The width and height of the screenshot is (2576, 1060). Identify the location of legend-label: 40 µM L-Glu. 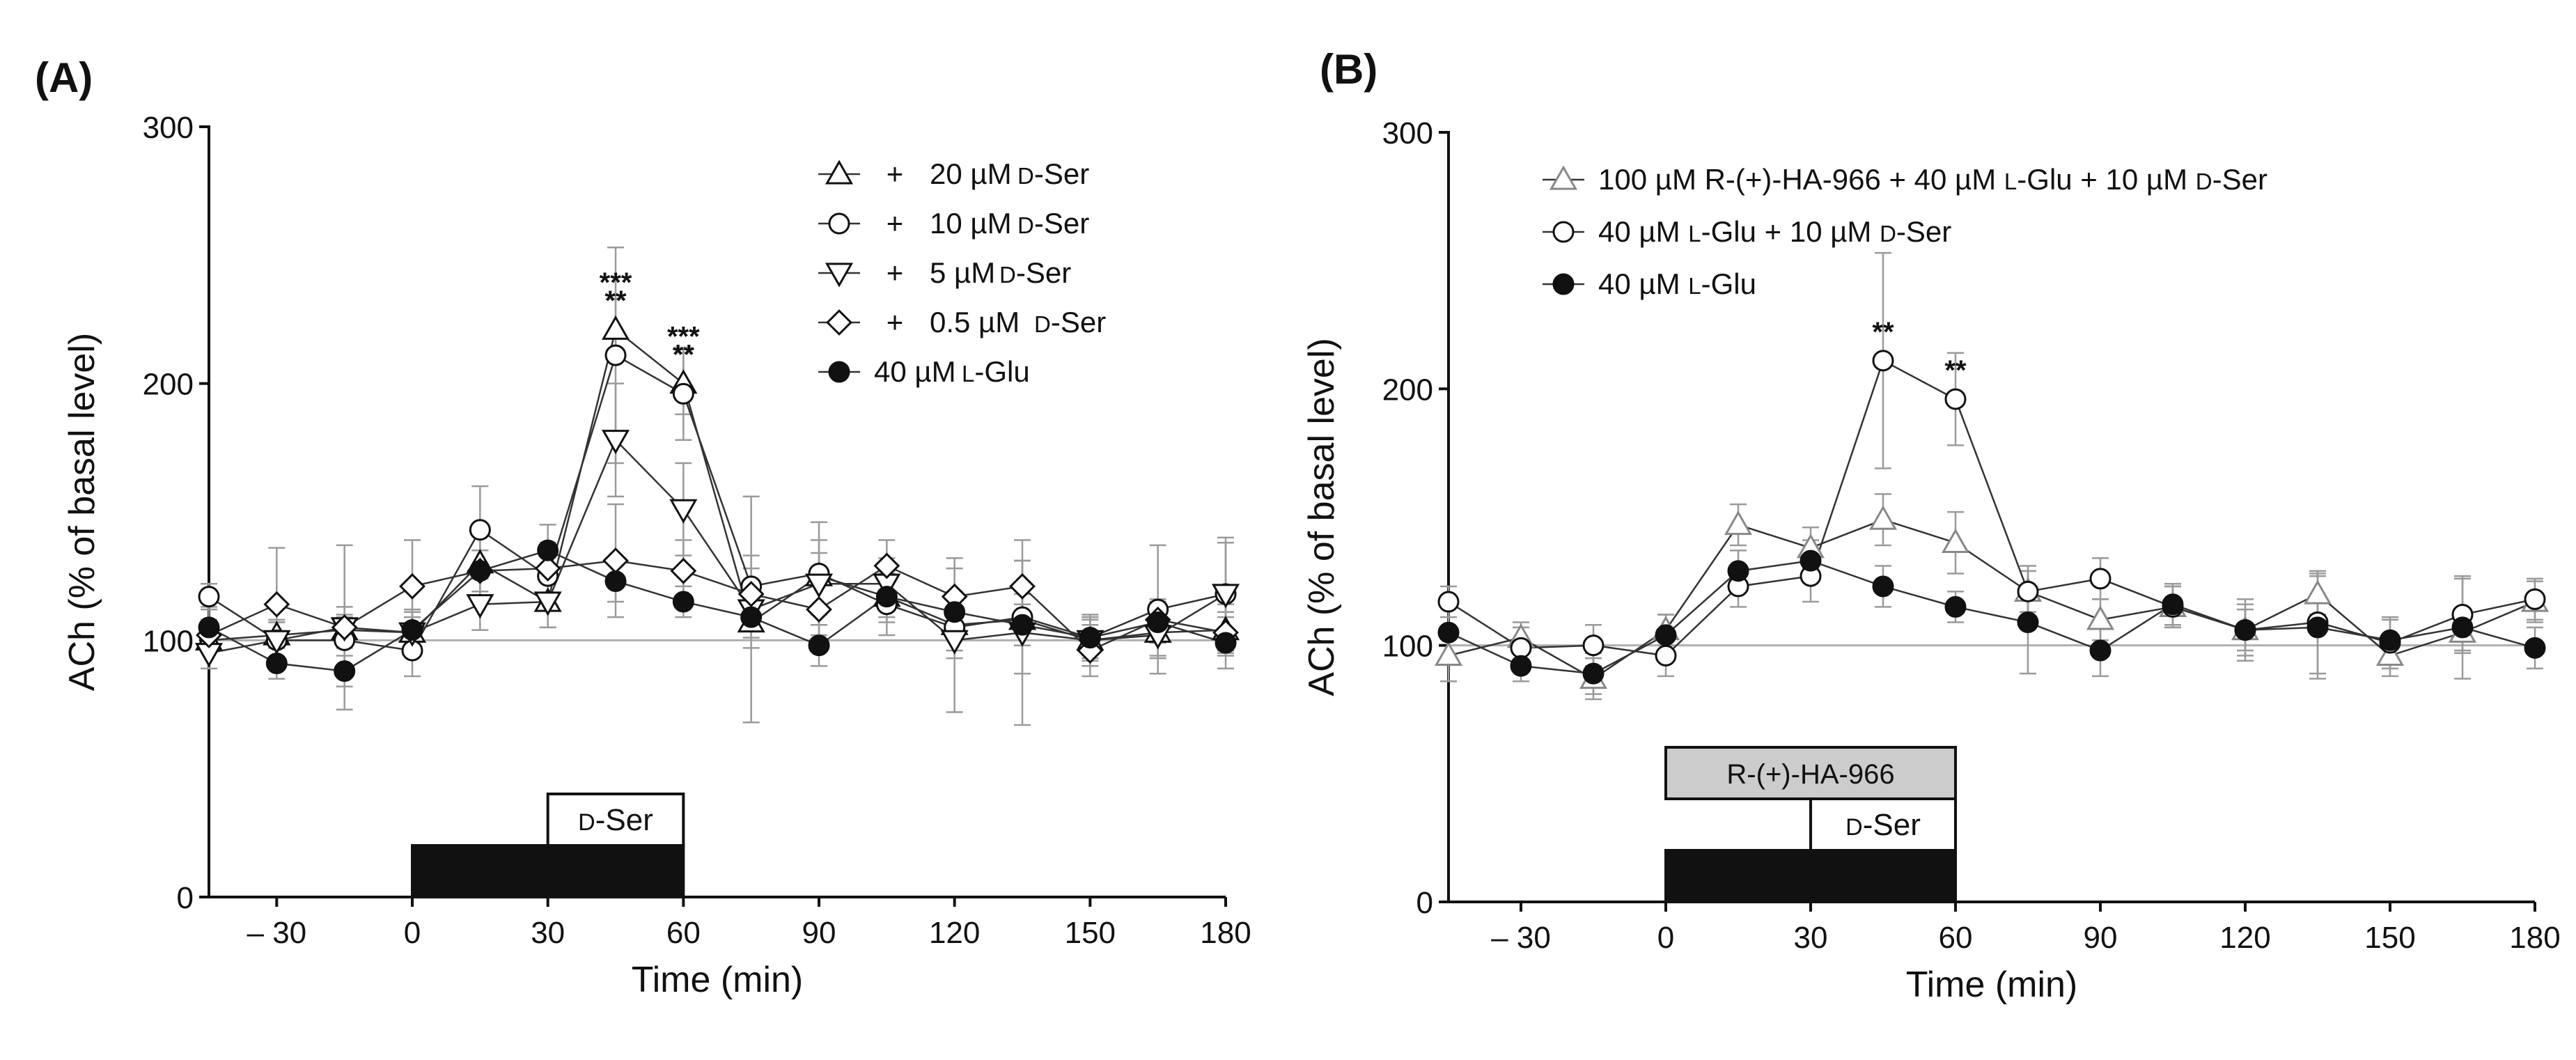
(1677, 283).